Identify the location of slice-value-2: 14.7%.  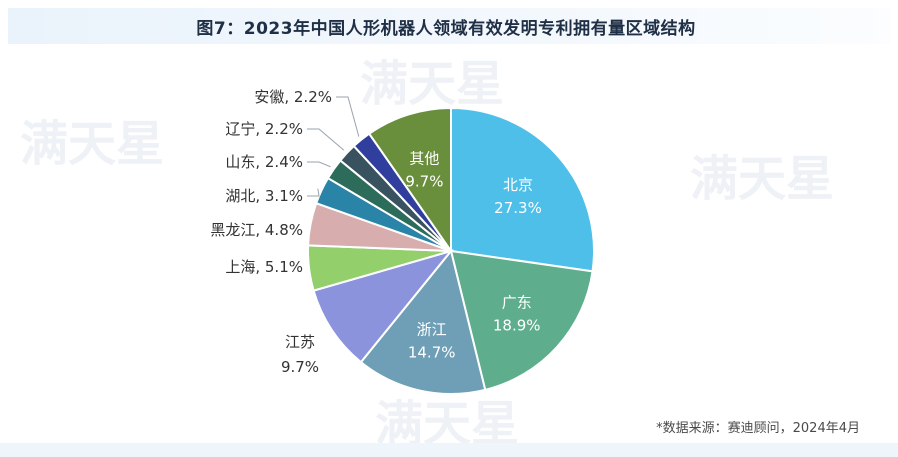
(432, 353).